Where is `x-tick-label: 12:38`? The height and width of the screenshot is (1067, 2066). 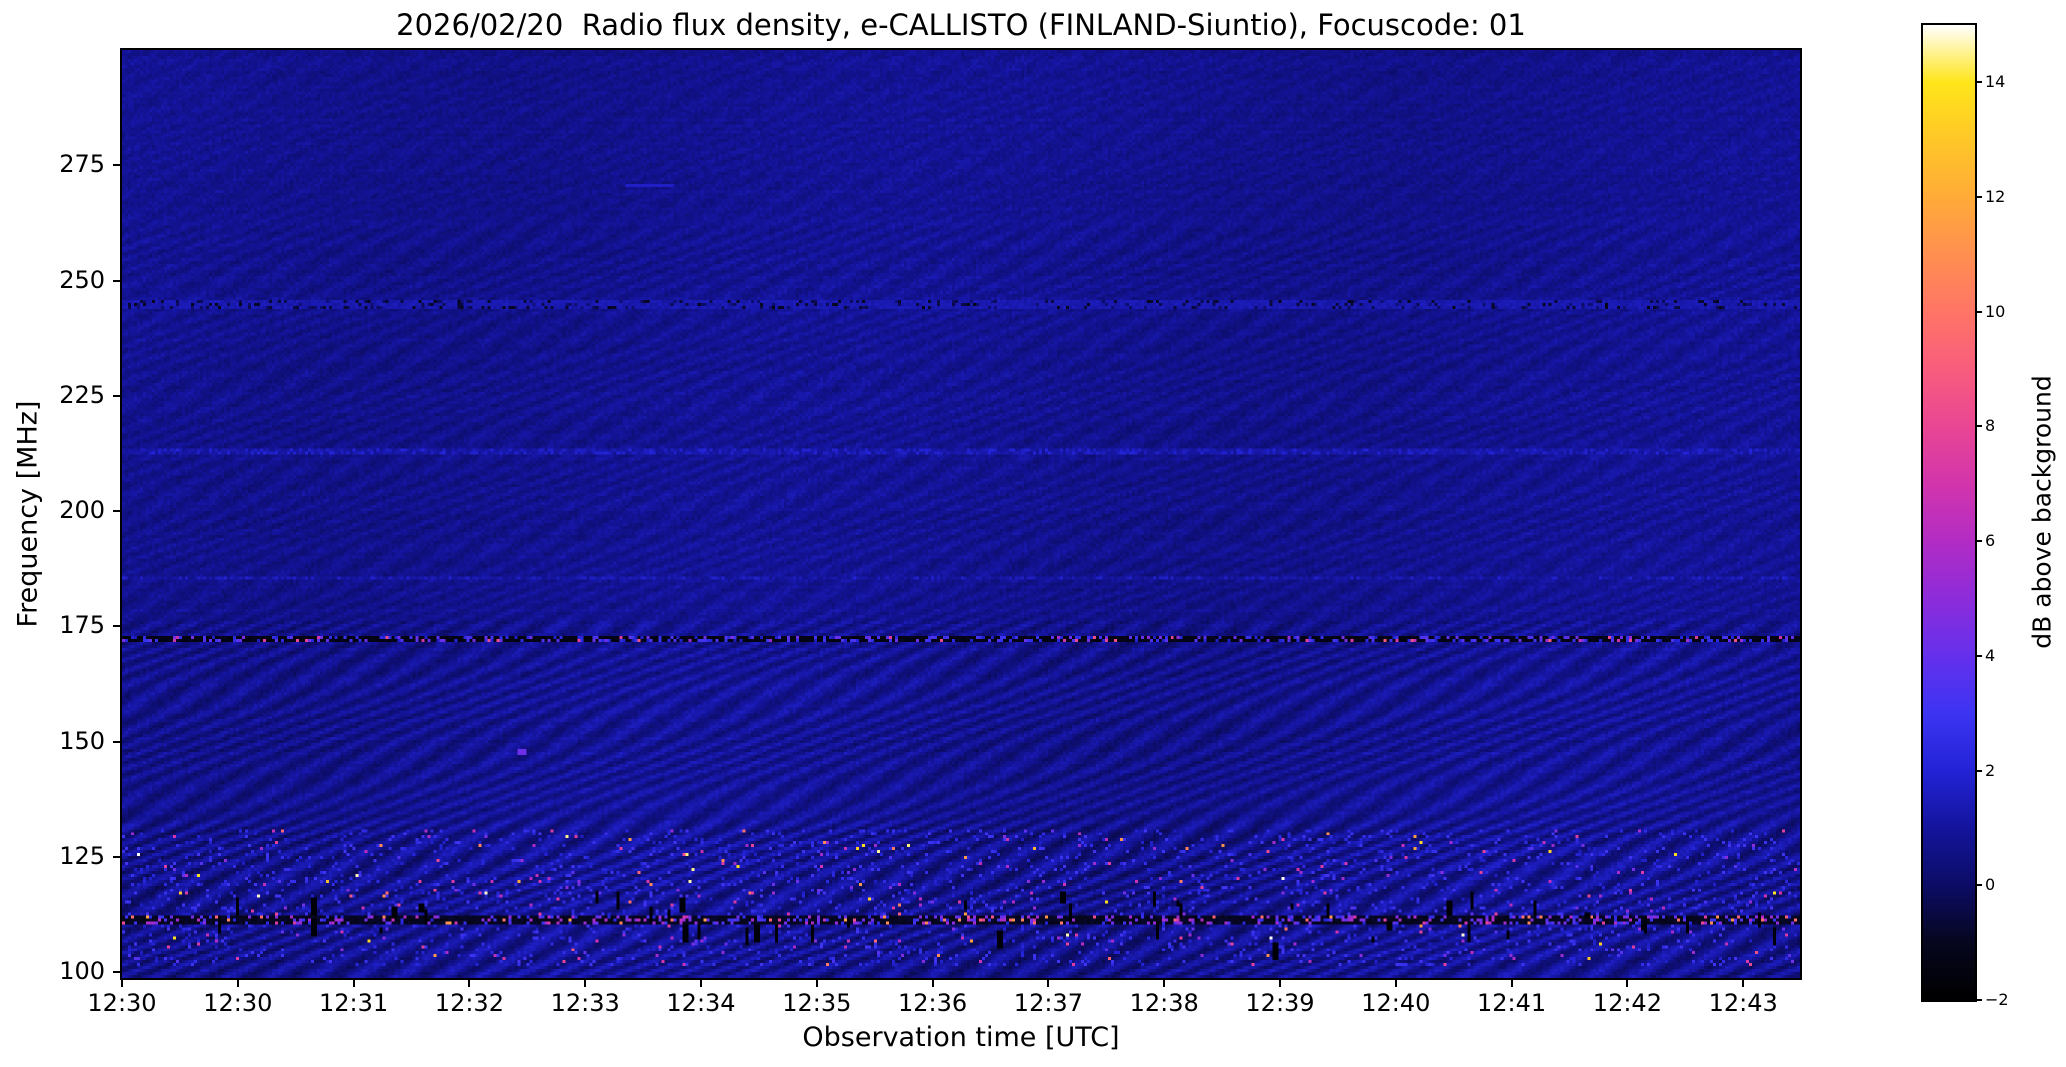
x-tick-label: 12:38 is located at coordinates (1164, 1003).